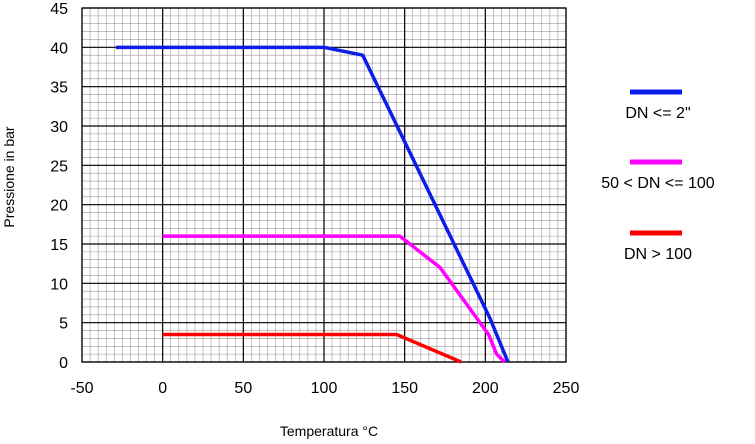 The width and height of the screenshot is (755, 444). I want to click on x-tick-label: 50, so click(243, 388).